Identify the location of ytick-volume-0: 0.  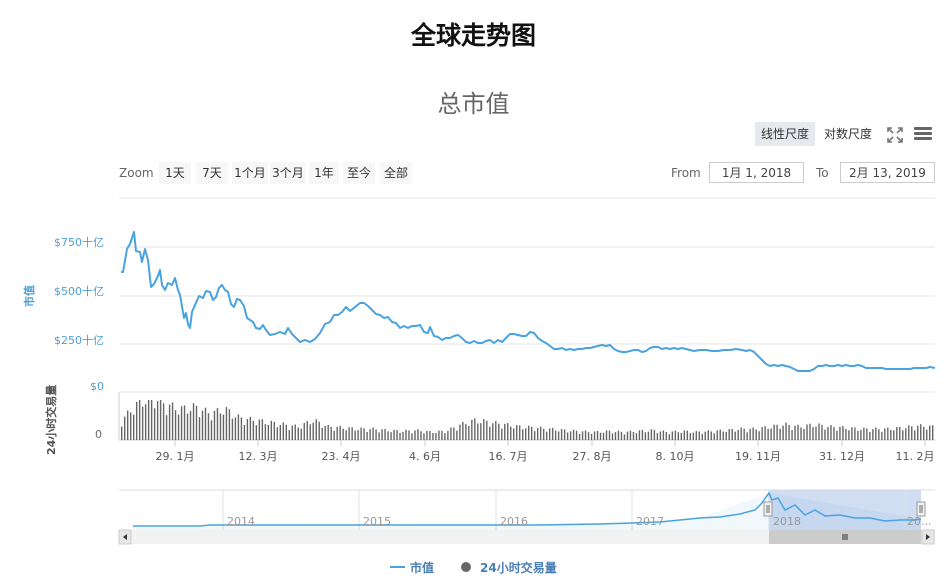
(98, 434).